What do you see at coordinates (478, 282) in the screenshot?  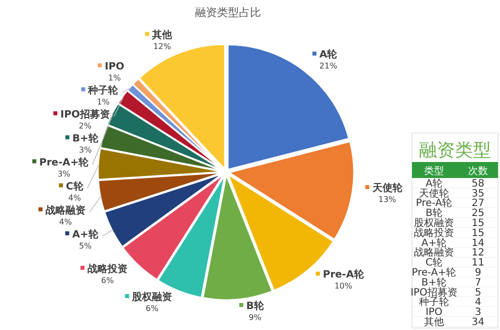 I see `data-label: 7` at bounding box center [478, 282].